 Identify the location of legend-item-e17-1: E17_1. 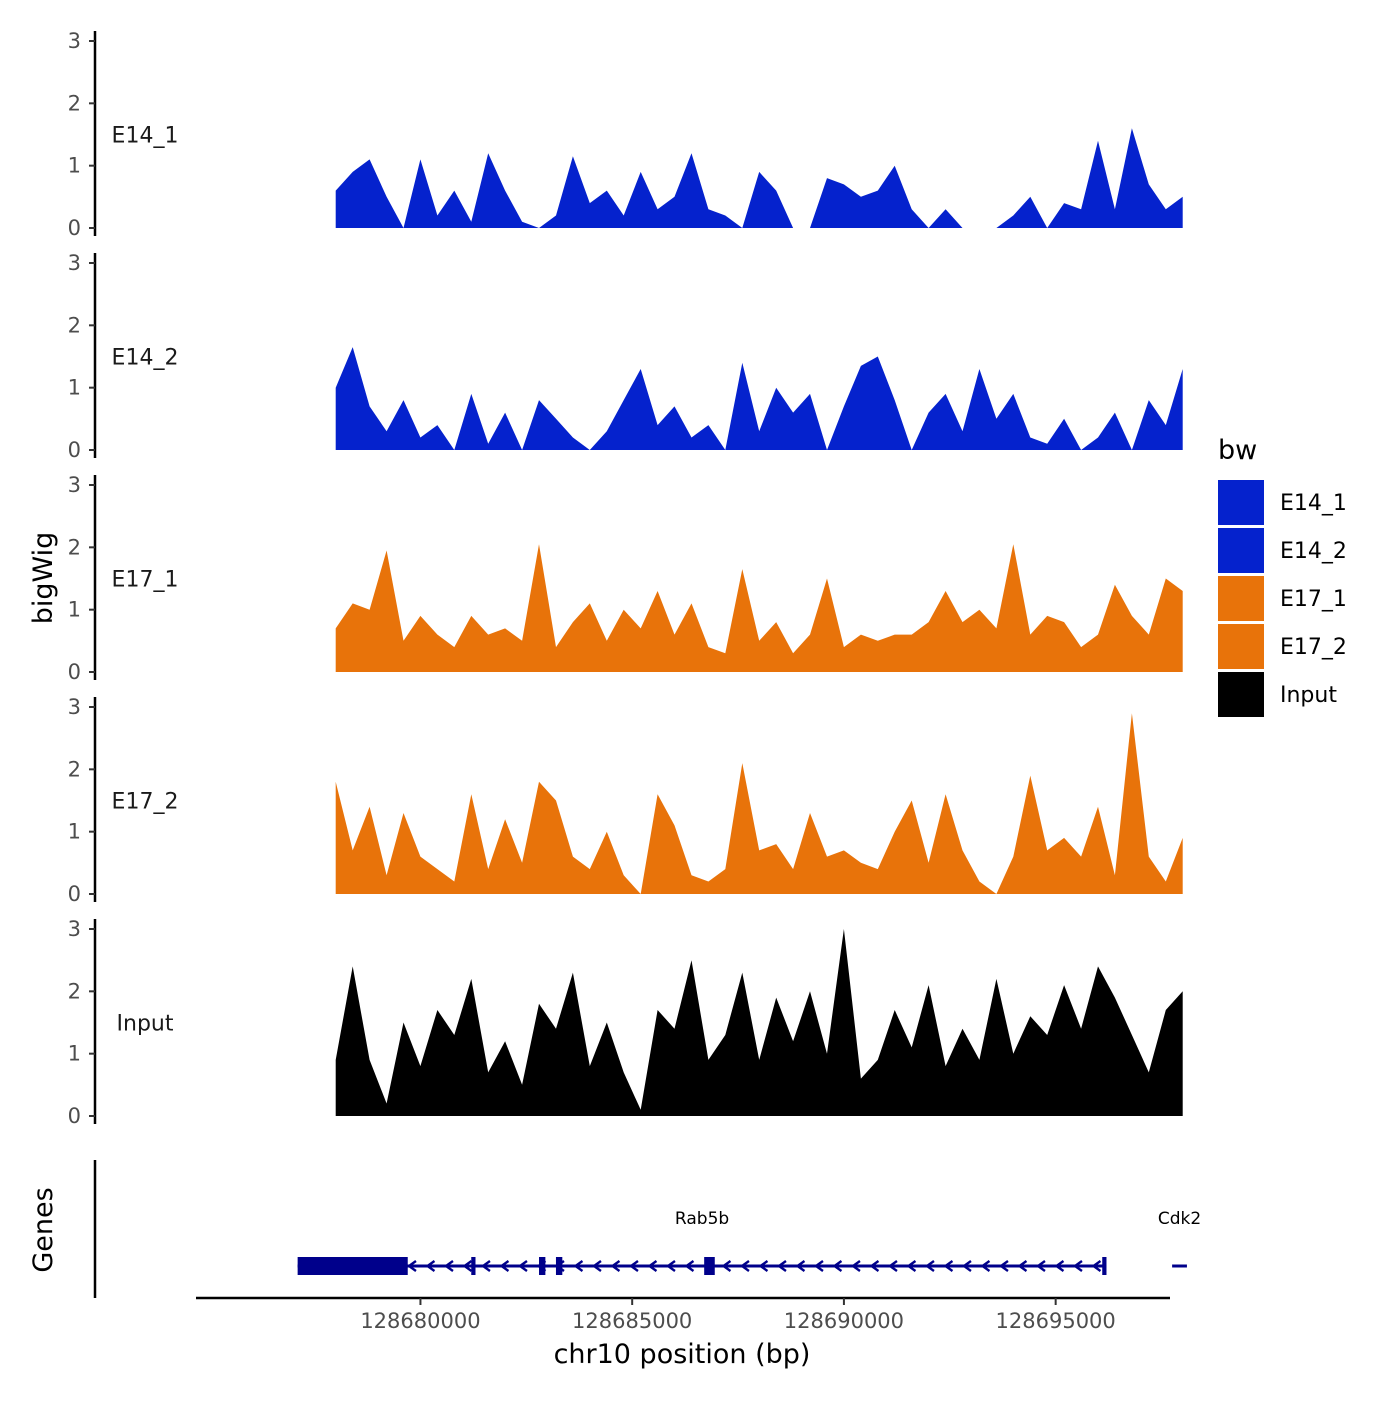
(1282, 598).